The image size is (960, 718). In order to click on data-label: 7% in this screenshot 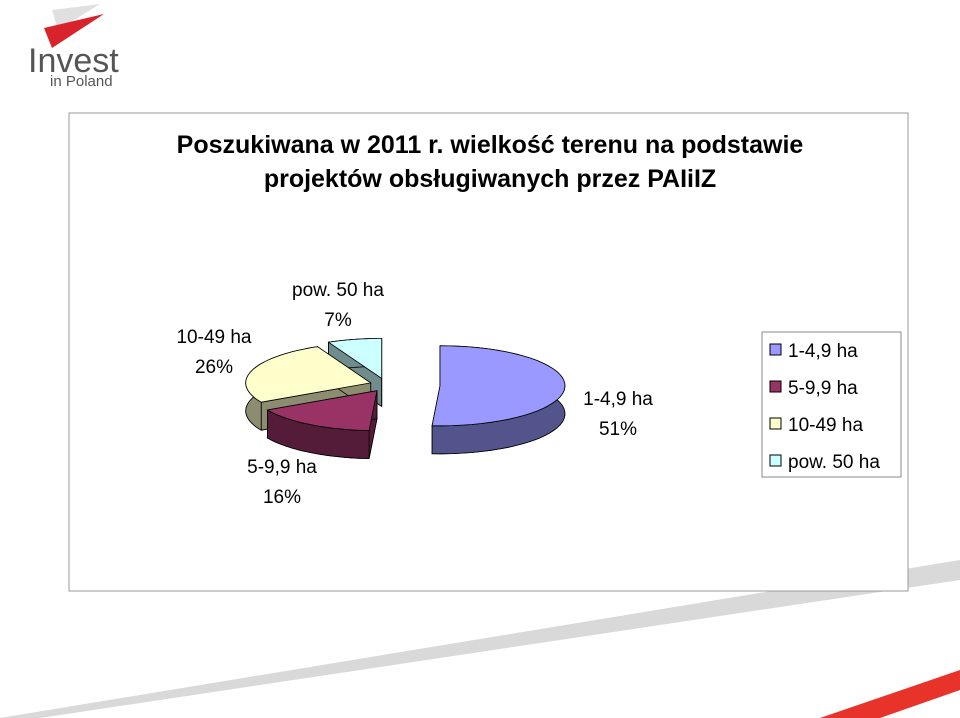, I will do `click(338, 320)`.